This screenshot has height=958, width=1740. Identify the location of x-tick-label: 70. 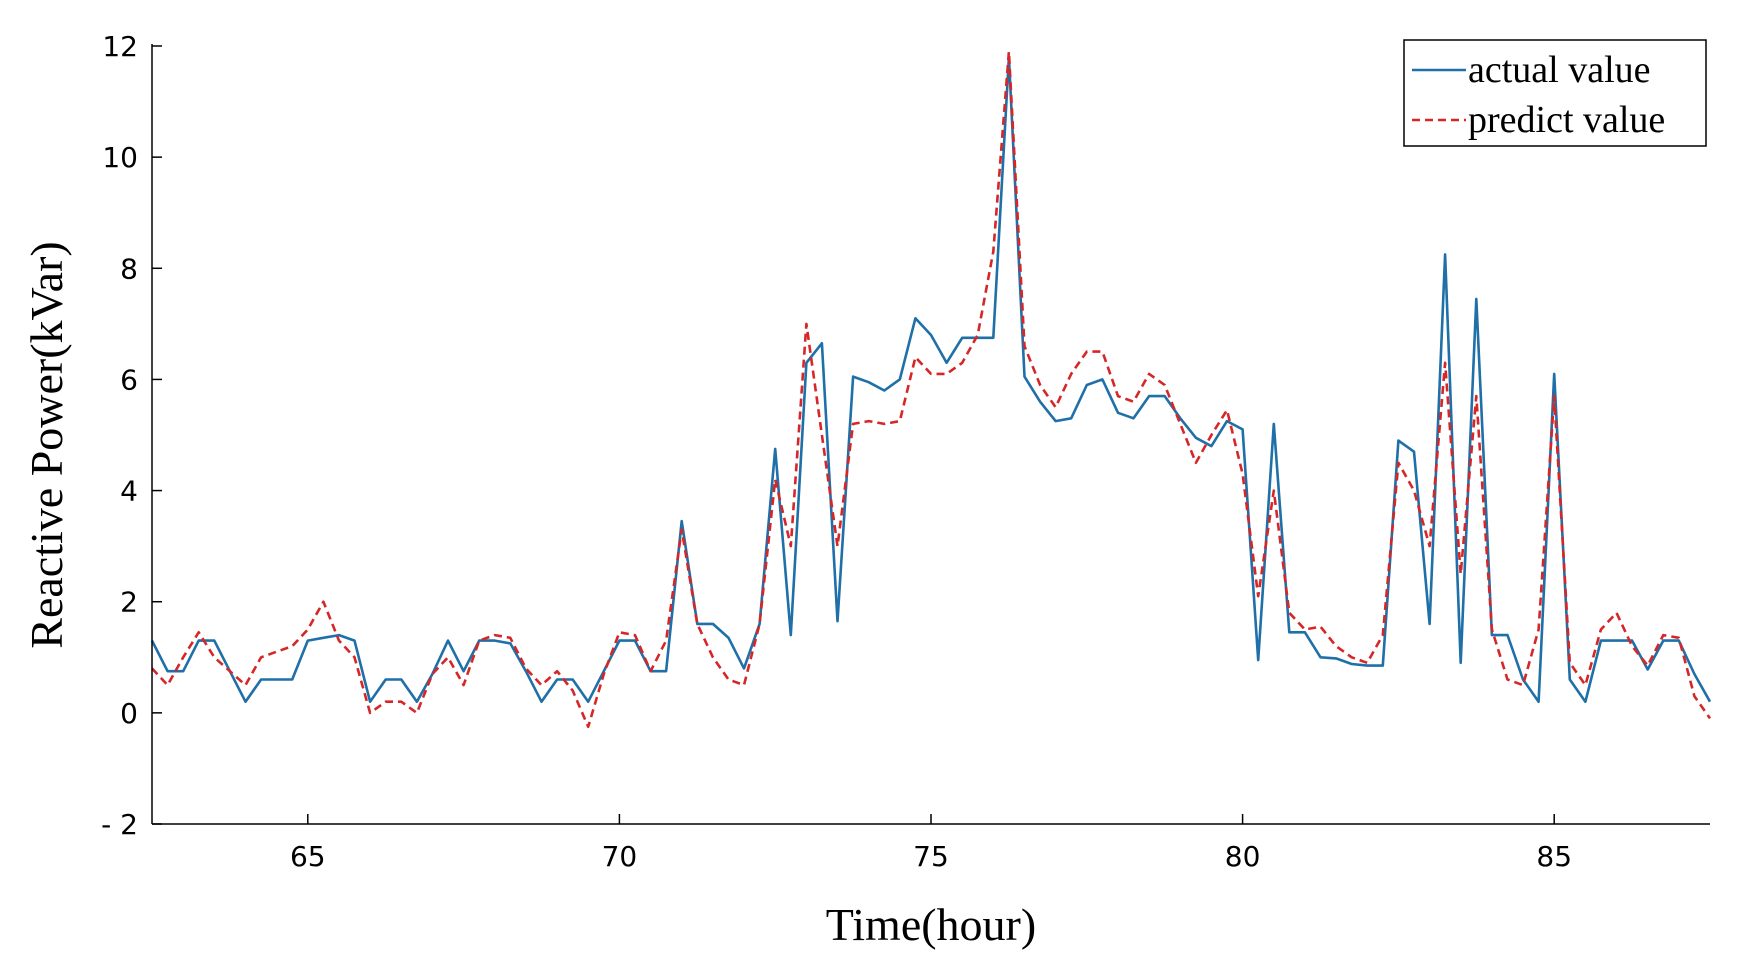
(620, 856).